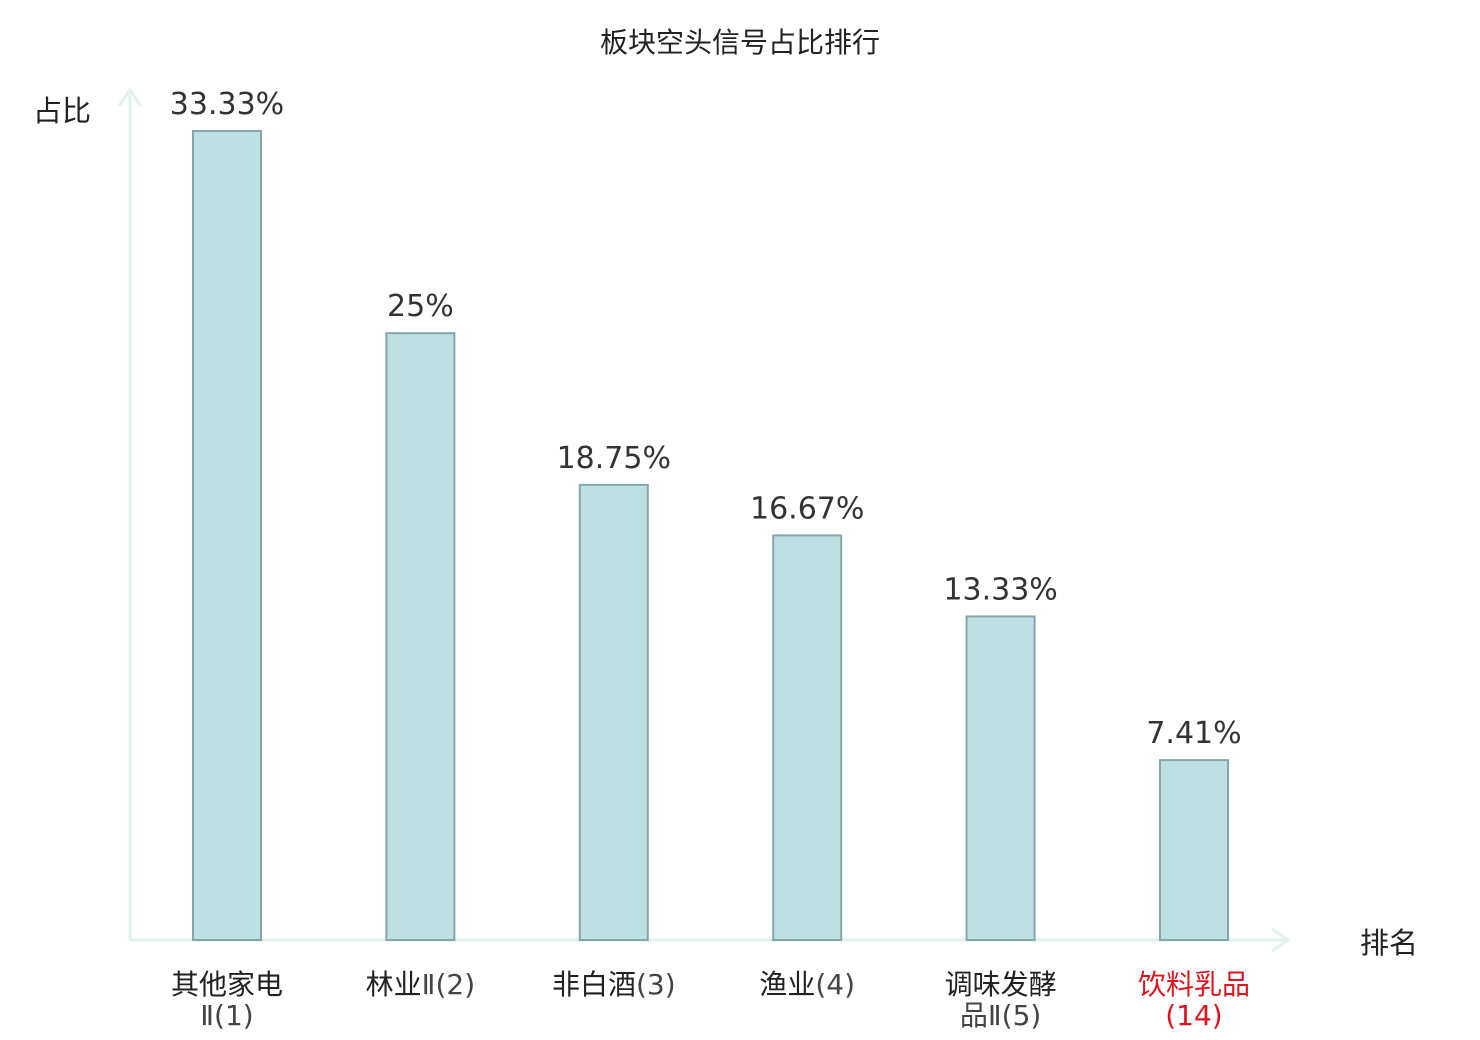  Describe the element at coordinates (807, 984) in the screenshot. I see `category-label: 渔业(4)` at that location.